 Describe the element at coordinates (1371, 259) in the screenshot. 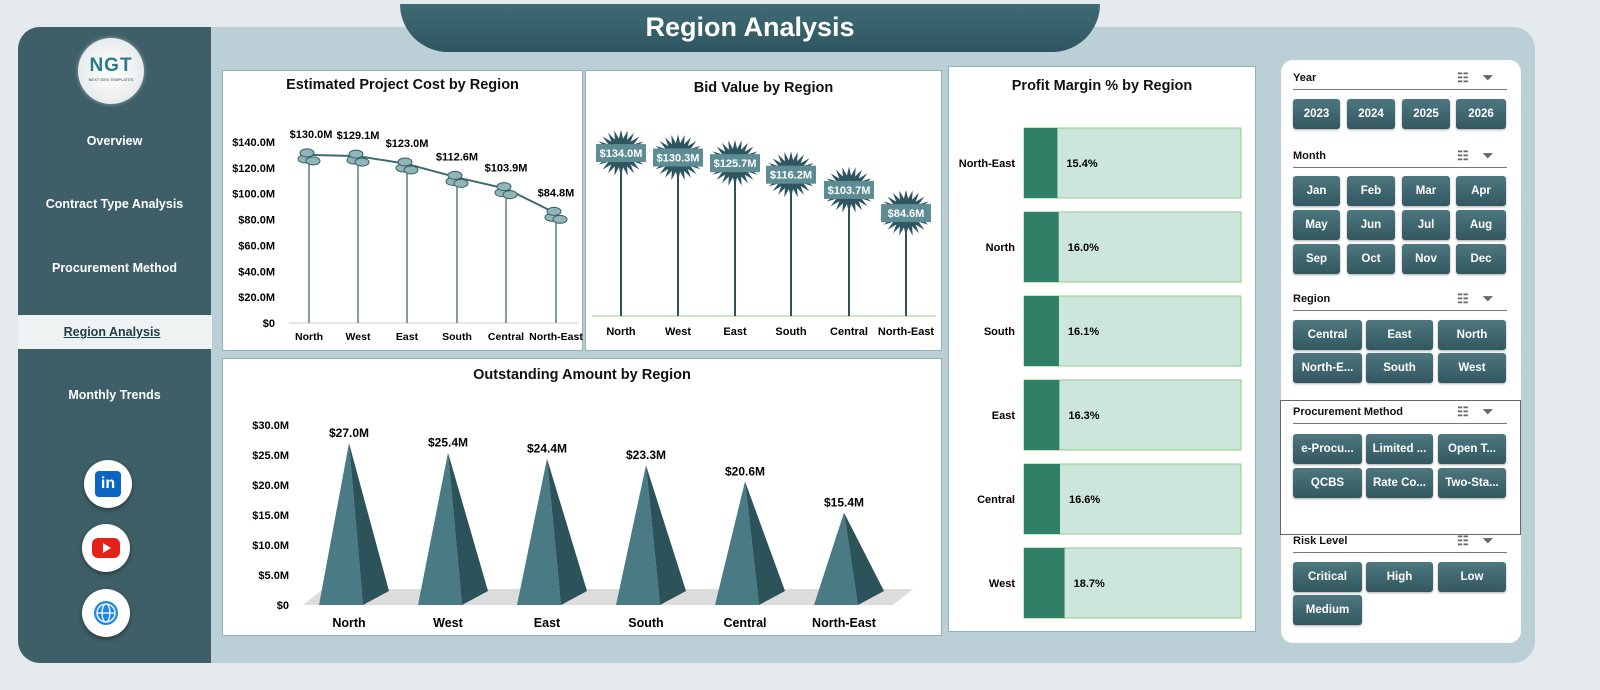

I see `slicer-item: Oct` at that location.